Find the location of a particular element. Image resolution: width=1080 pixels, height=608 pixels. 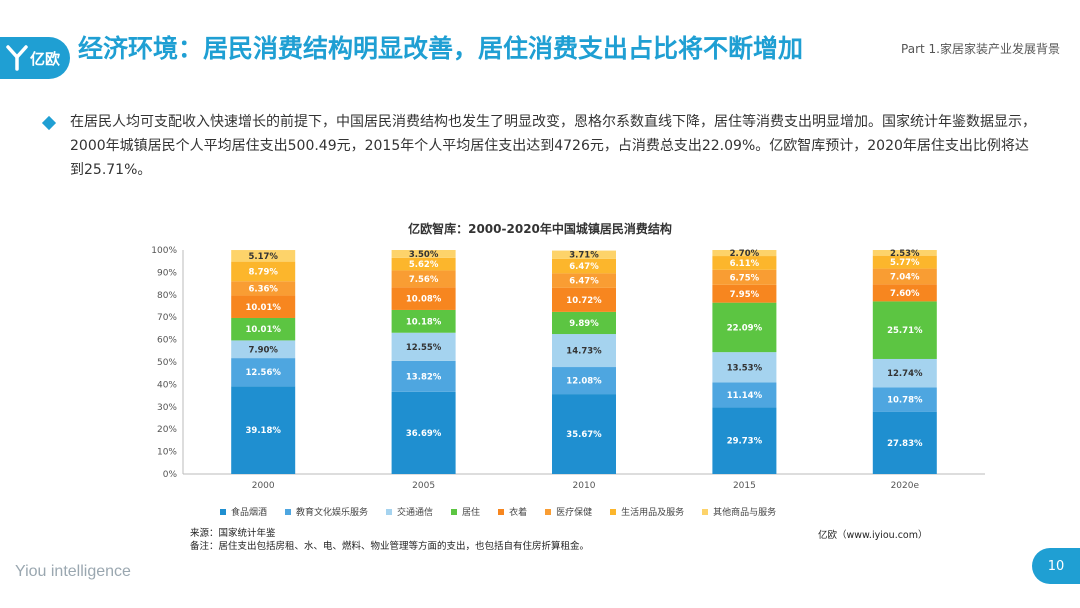

data-label: 36.69% is located at coordinates (424, 434).